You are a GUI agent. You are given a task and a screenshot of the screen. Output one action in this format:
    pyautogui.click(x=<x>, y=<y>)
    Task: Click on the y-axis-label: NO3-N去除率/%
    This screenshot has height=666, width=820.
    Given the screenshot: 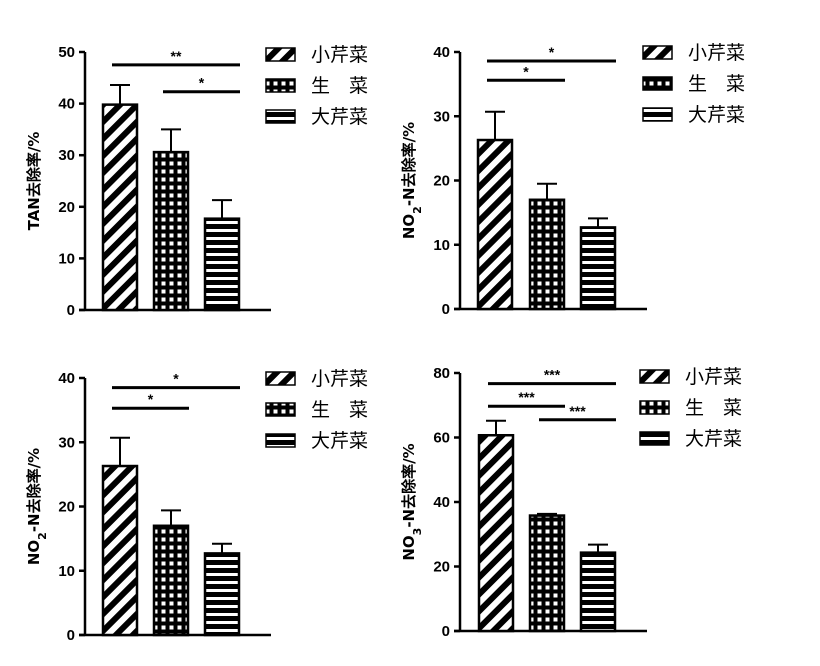 What is the action you would take?
    pyautogui.click(x=412, y=501)
    